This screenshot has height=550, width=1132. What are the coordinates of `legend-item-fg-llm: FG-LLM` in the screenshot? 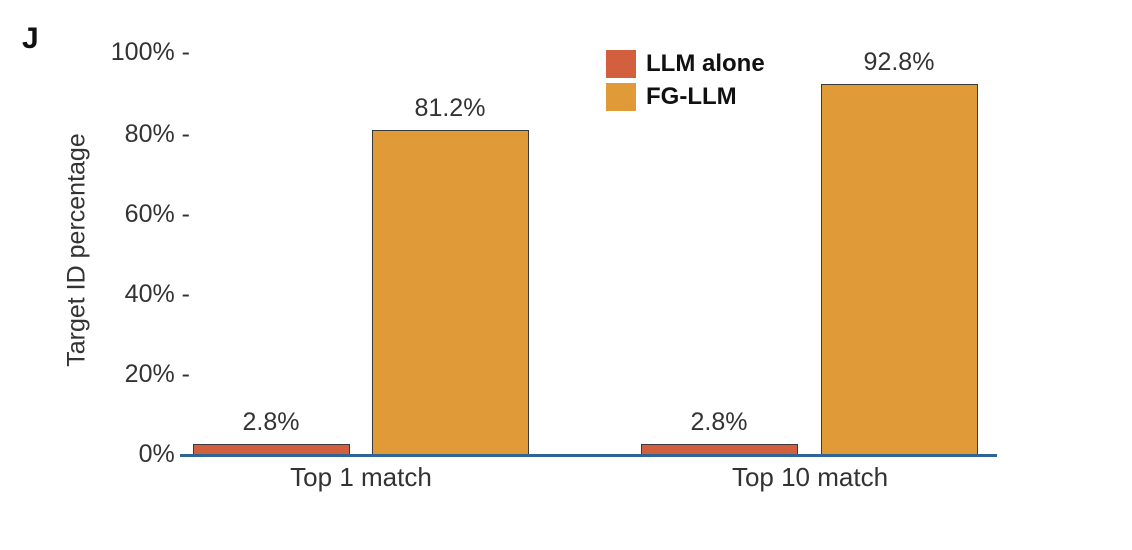 It's located at (685, 97).